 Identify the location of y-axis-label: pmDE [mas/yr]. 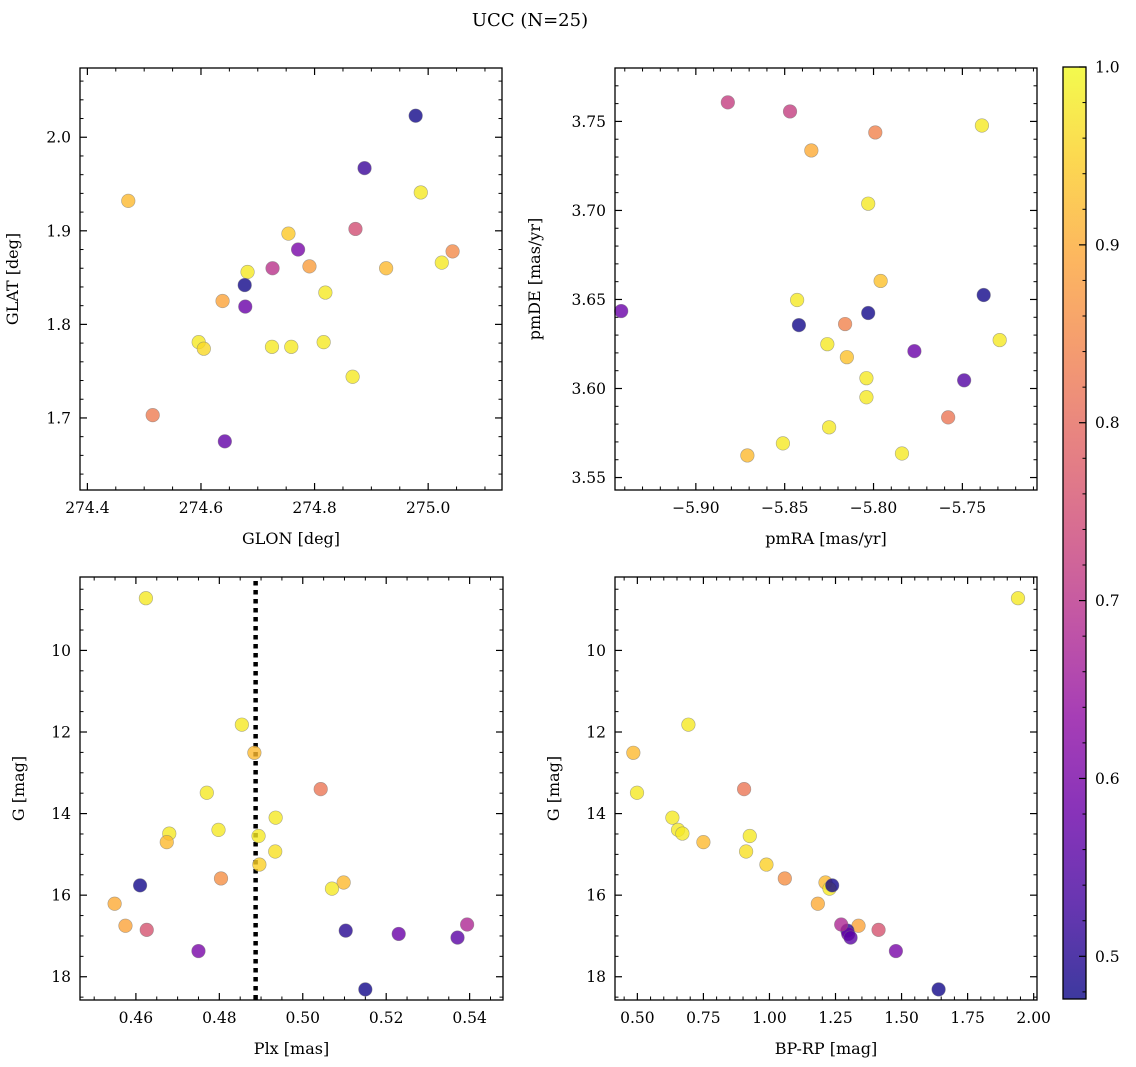
(534, 279).